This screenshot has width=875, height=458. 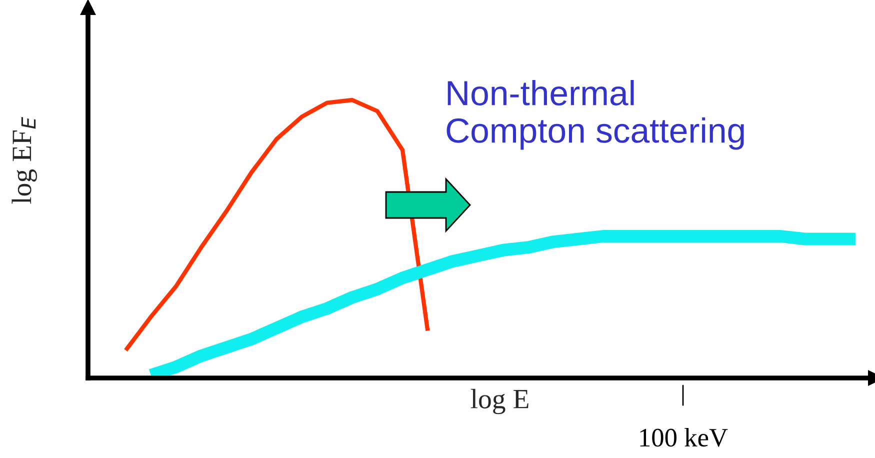 I want to click on y-axis-title: log EF$_{E}$, so click(x=25, y=160).